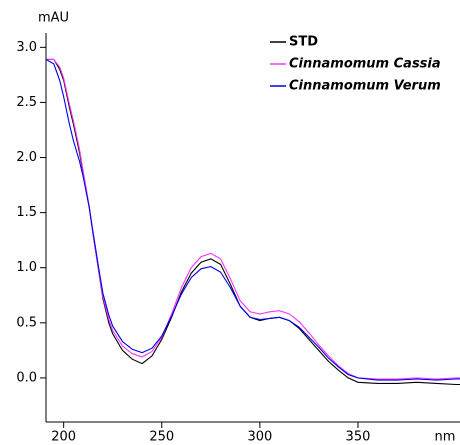 The width and height of the screenshot is (460, 445). Describe the element at coordinates (445, 437) in the screenshot. I see `x-axis-label: nm` at that location.